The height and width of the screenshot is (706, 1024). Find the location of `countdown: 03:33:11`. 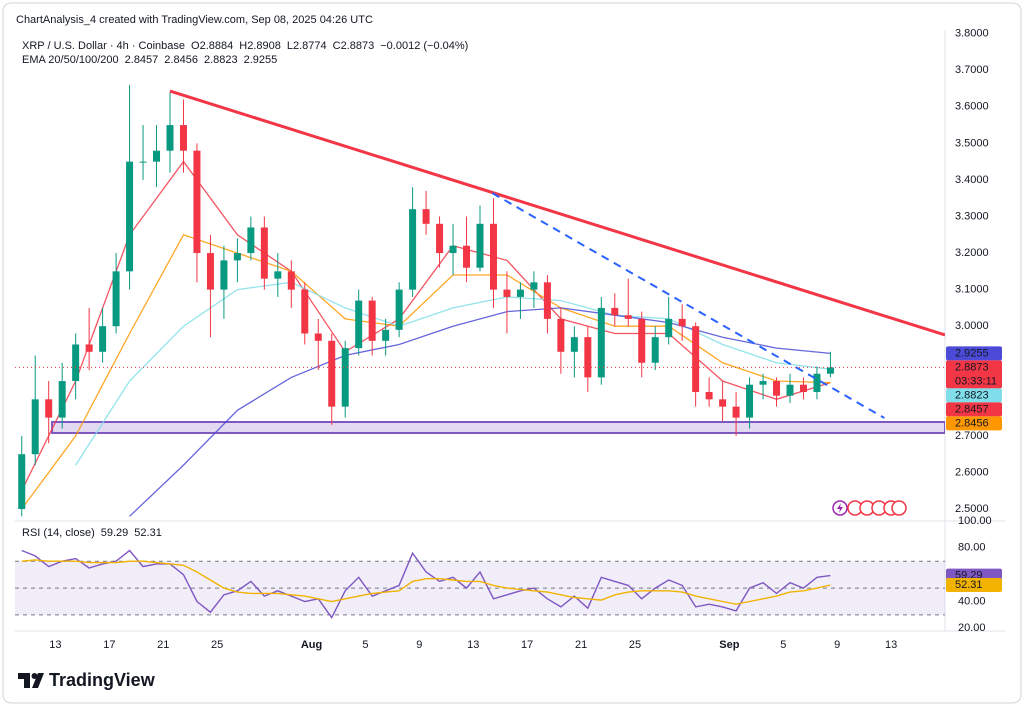

countdown: 03:33:11 is located at coordinates (976, 381).